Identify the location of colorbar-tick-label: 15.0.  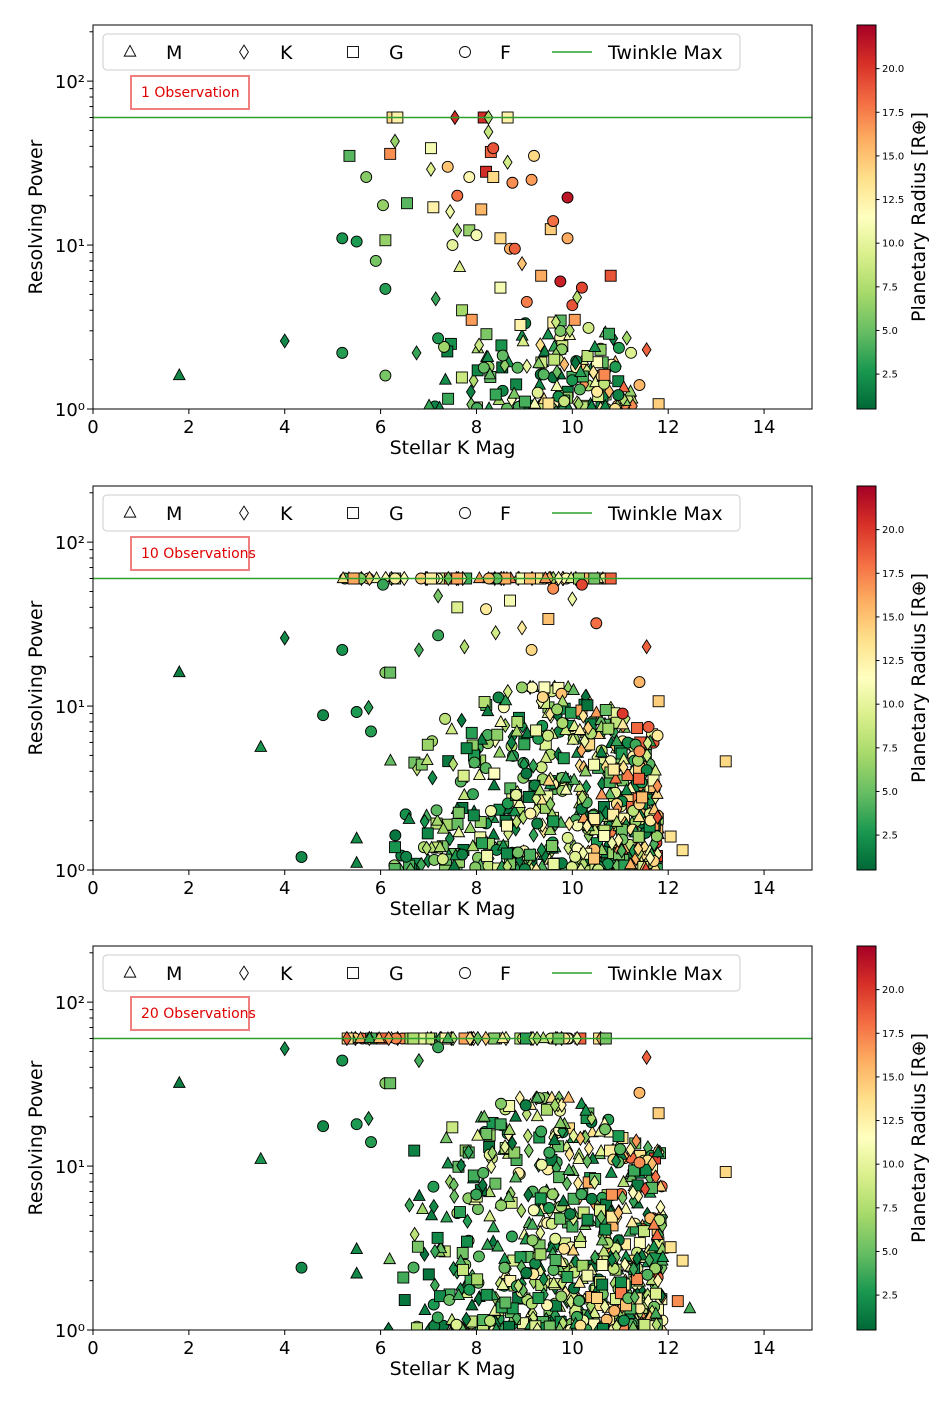
(893, 1077).